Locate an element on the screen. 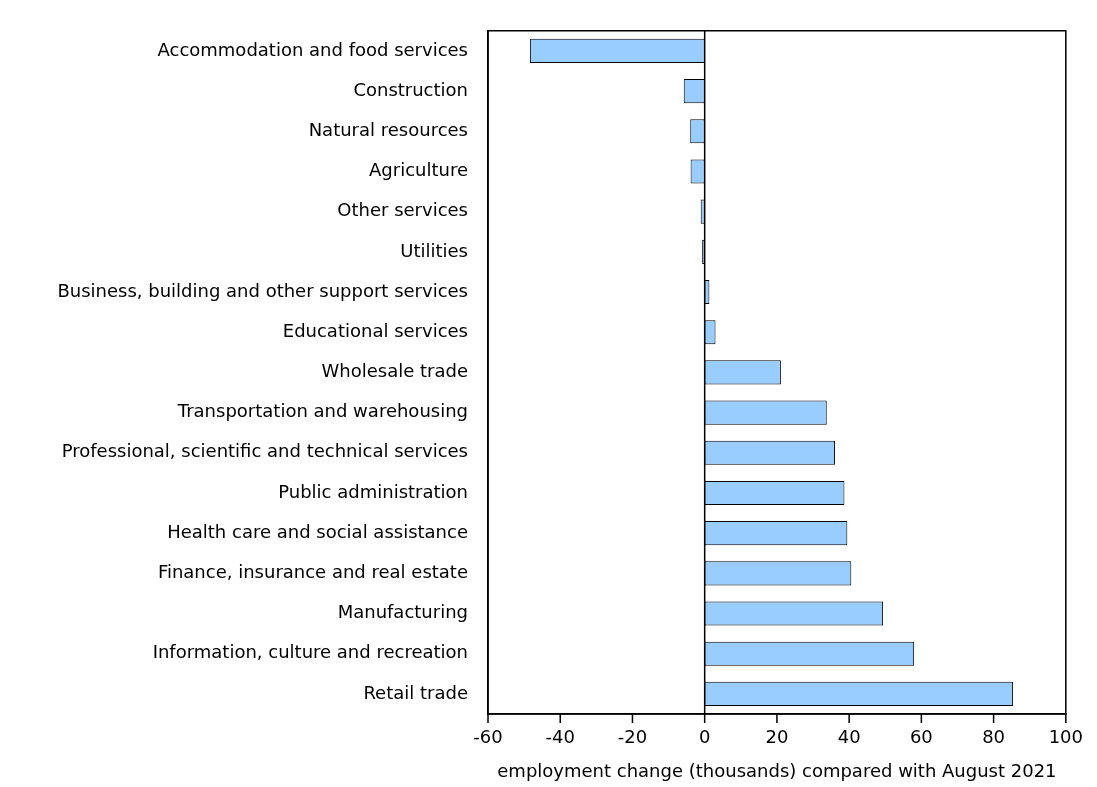  y-tick-label: Agriculture is located at coordinates (418, 170).